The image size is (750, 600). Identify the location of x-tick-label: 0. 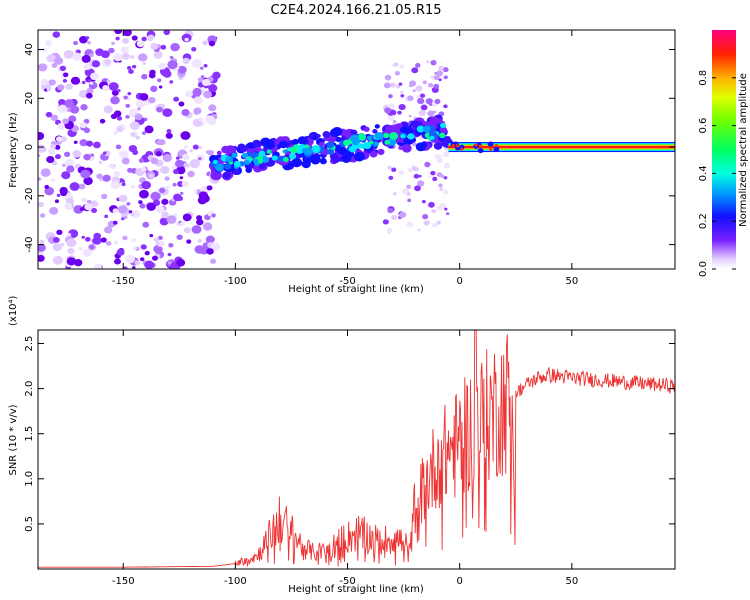
(459, 581).